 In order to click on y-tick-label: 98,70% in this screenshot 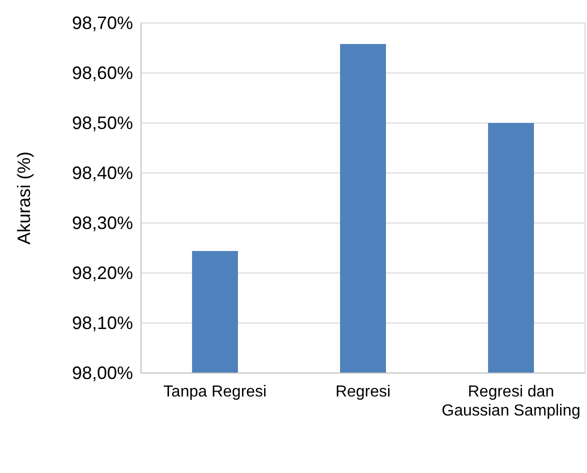, I will do `click(102, 22)`.